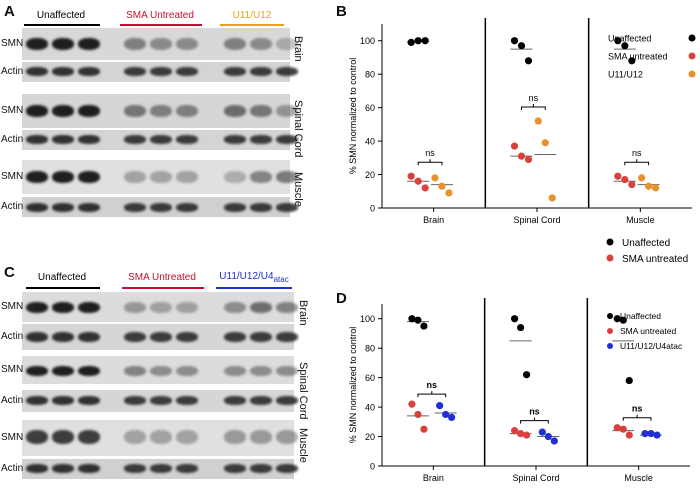 This screenshot has height=491, width=700. I want to click on legend-d-top-unaffected-label: Unaffected, so click(646, 243).